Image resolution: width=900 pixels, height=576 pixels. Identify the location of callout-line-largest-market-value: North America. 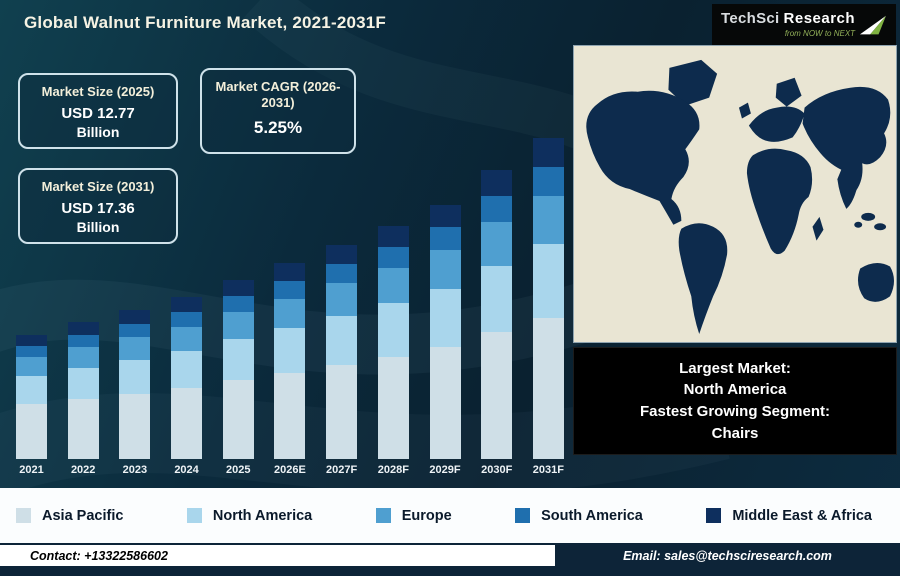
(735, 390).